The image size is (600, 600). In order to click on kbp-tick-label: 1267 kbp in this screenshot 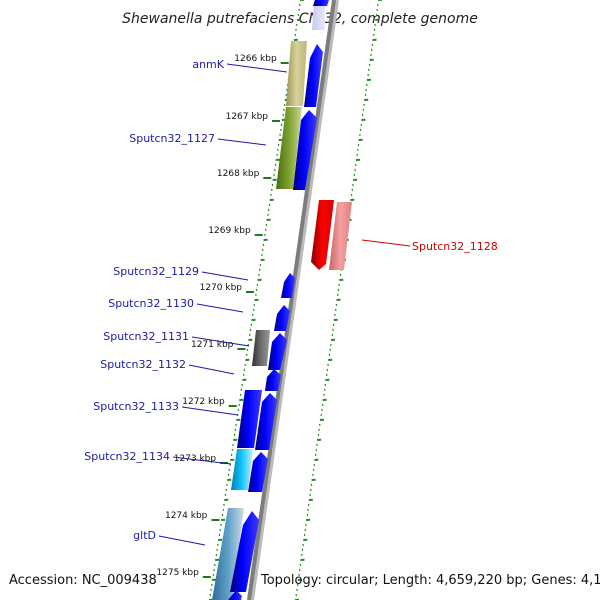, I will do `click(247, 117)`.